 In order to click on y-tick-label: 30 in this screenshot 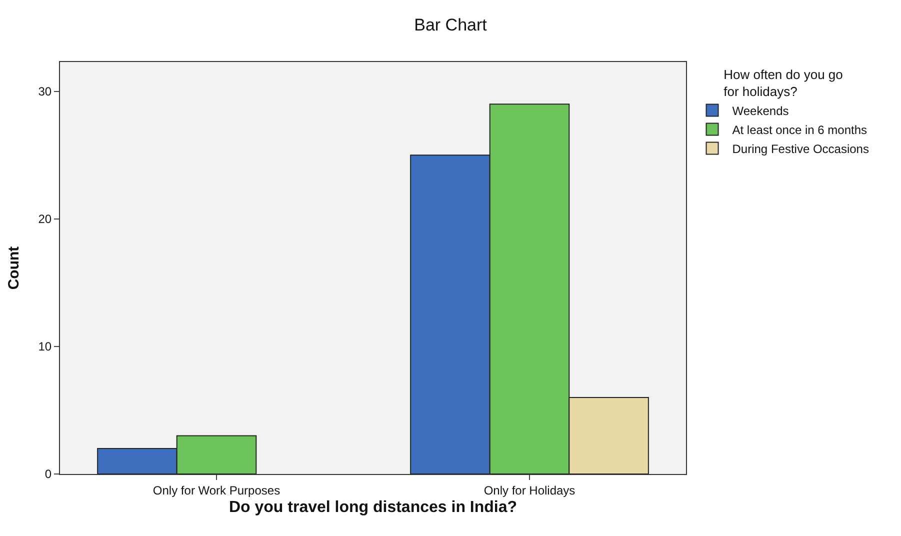, I will do `click(45, 91)`.